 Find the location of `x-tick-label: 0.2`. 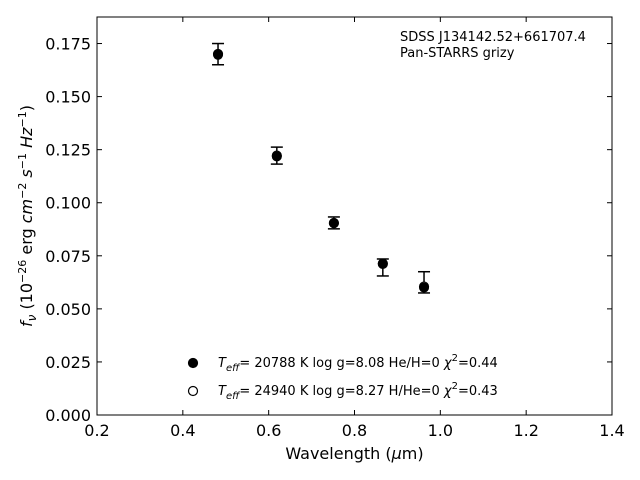

x-tick-label: 0.2 is located at coordinates (96, 430).